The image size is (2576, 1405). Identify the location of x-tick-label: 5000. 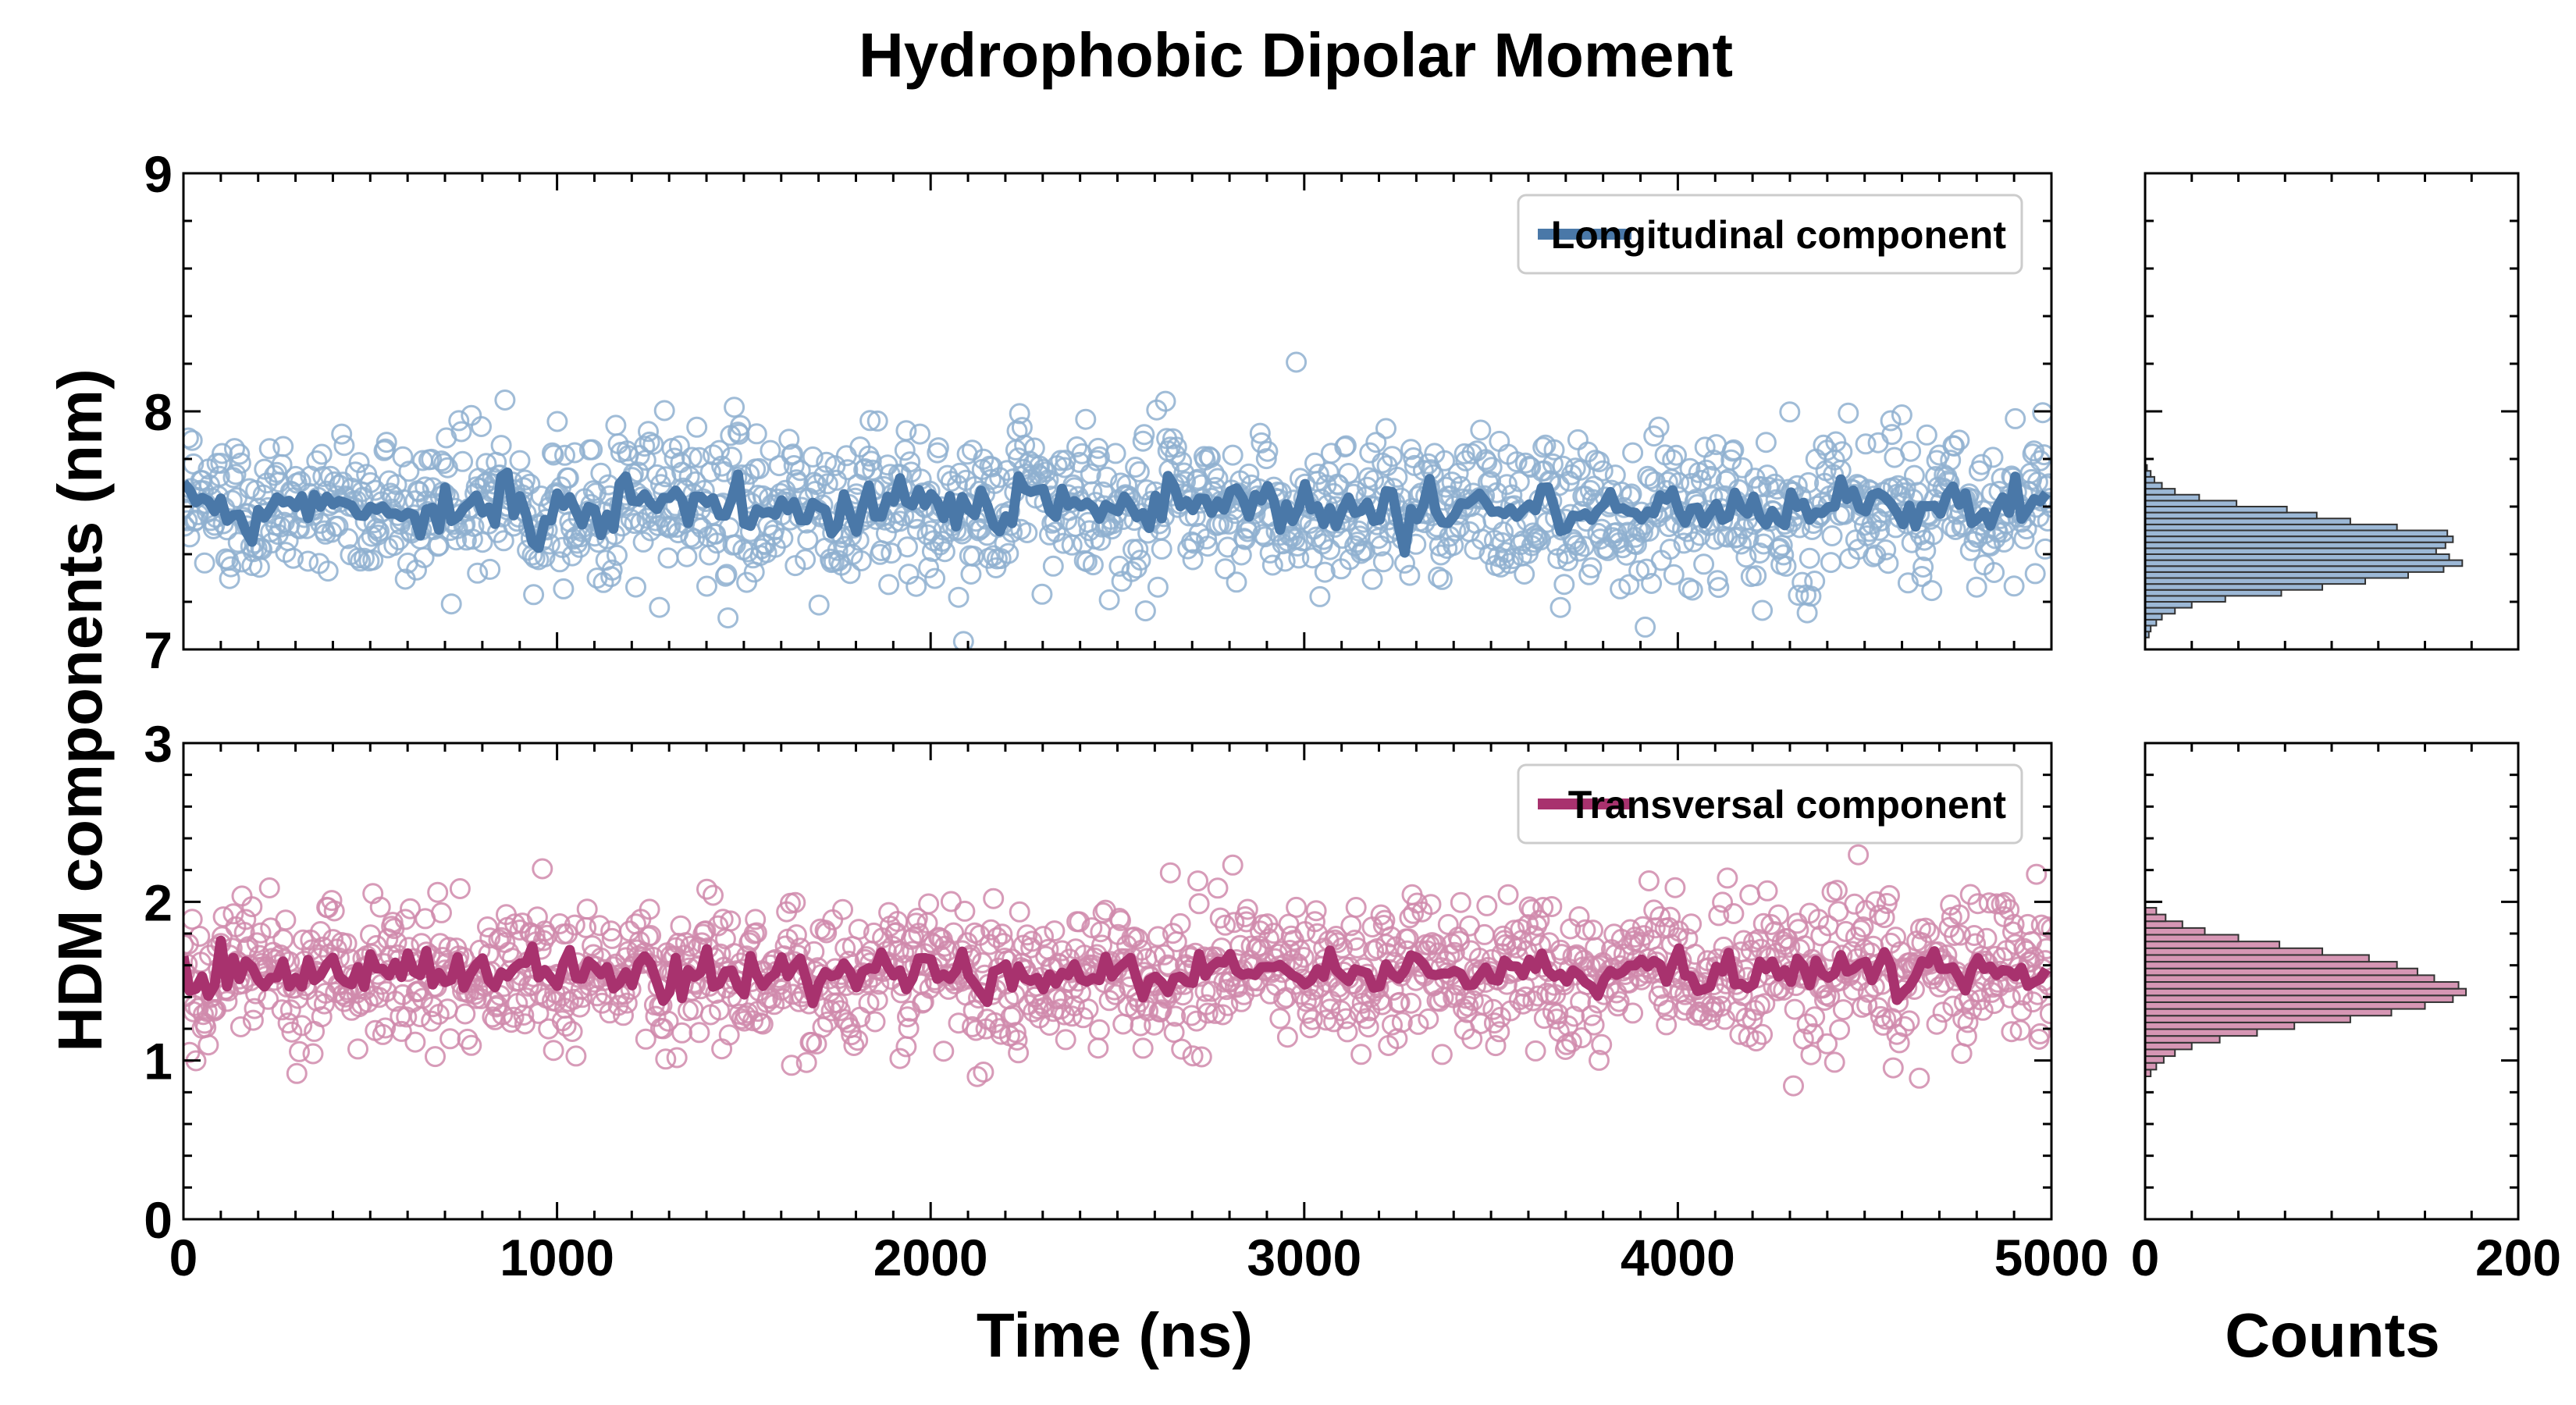
(2051, 1257).